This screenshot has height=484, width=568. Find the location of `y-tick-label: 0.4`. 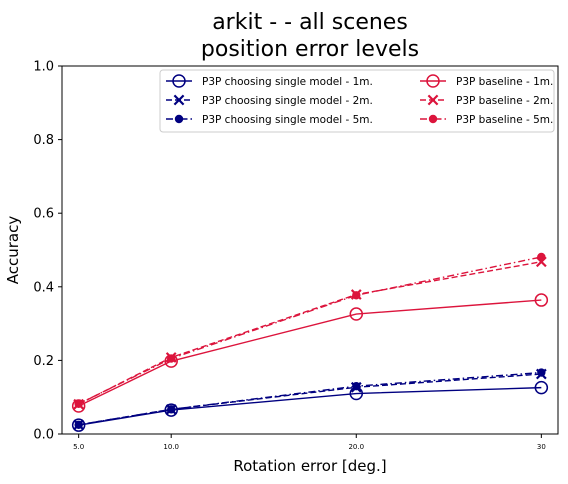

y-tick-label: 0.4 is located at coordinates (43, 287).